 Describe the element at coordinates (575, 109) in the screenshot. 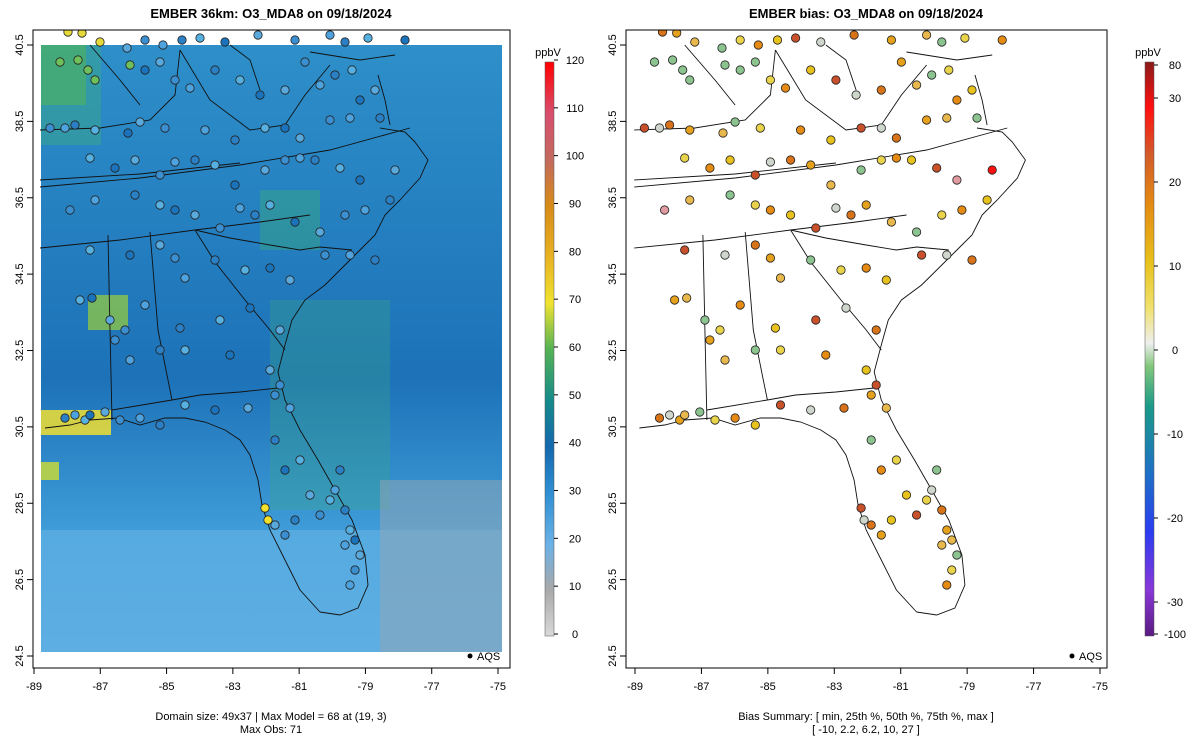

I see `colorbar-tick-label: 110` at that location.